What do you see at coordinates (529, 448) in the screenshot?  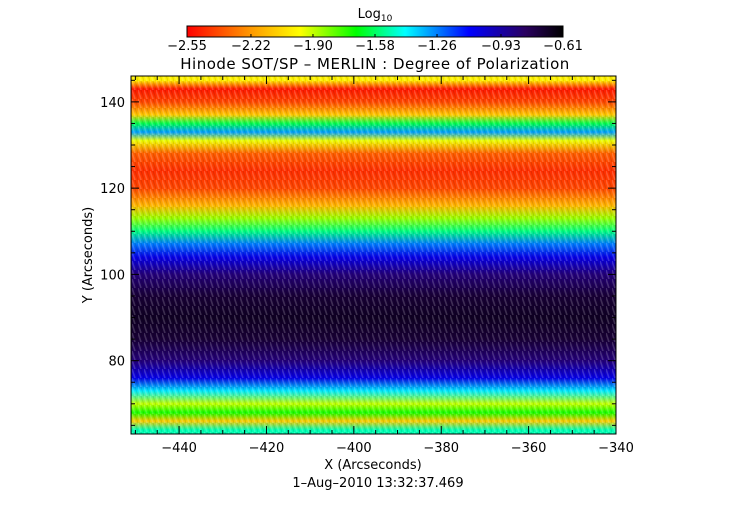 I see `x-tick-label: −360` at bounding box center [529, 448].